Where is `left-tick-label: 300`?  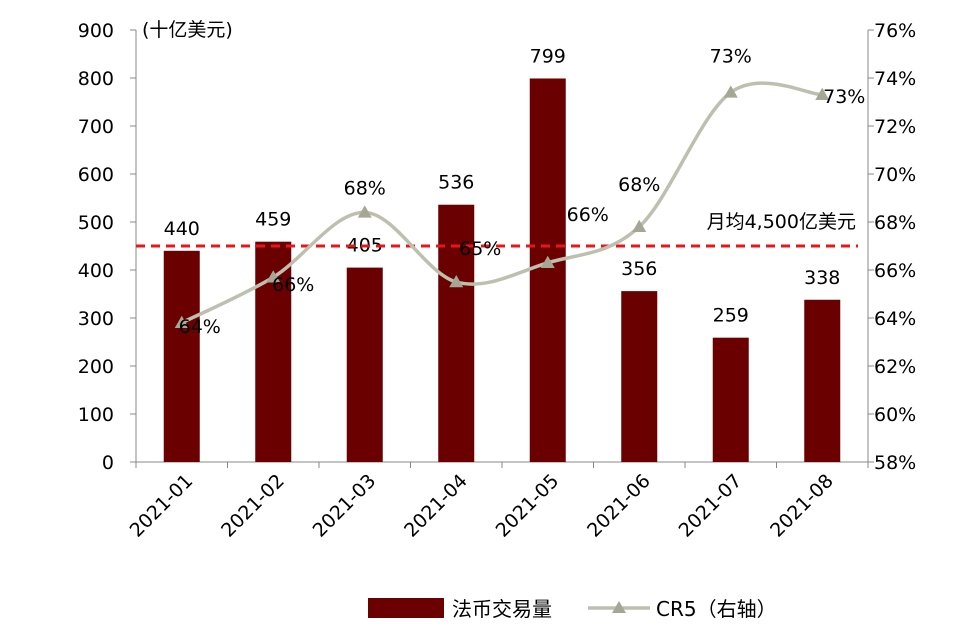
left-tick-label: 300 is located at coordinates (96, 319).